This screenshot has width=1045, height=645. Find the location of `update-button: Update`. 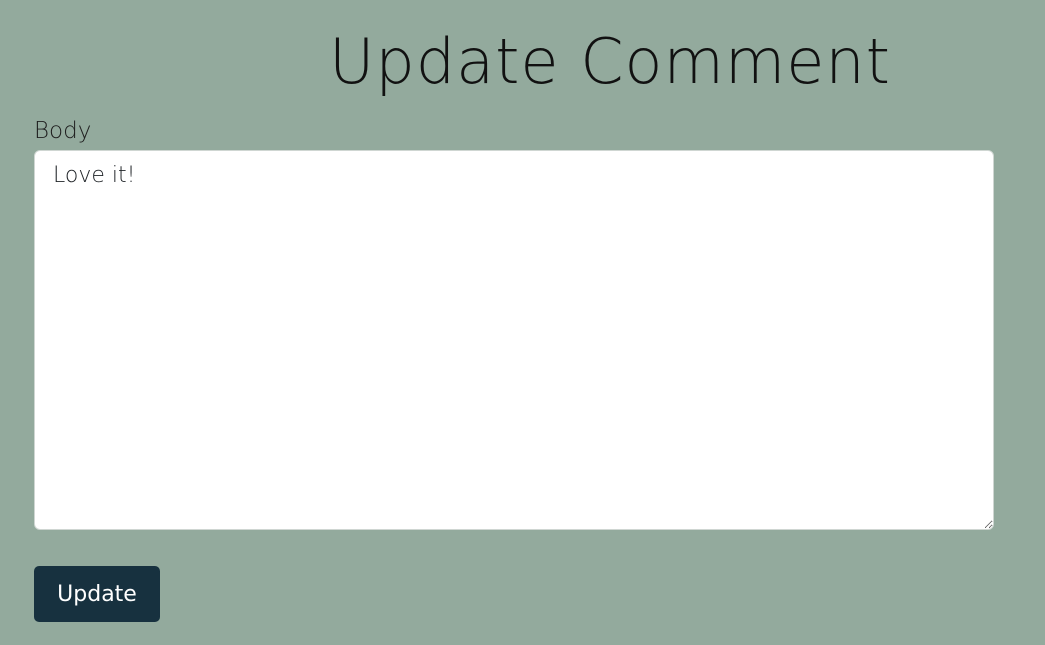

update-button: Update is located at coordinates (97, 594).